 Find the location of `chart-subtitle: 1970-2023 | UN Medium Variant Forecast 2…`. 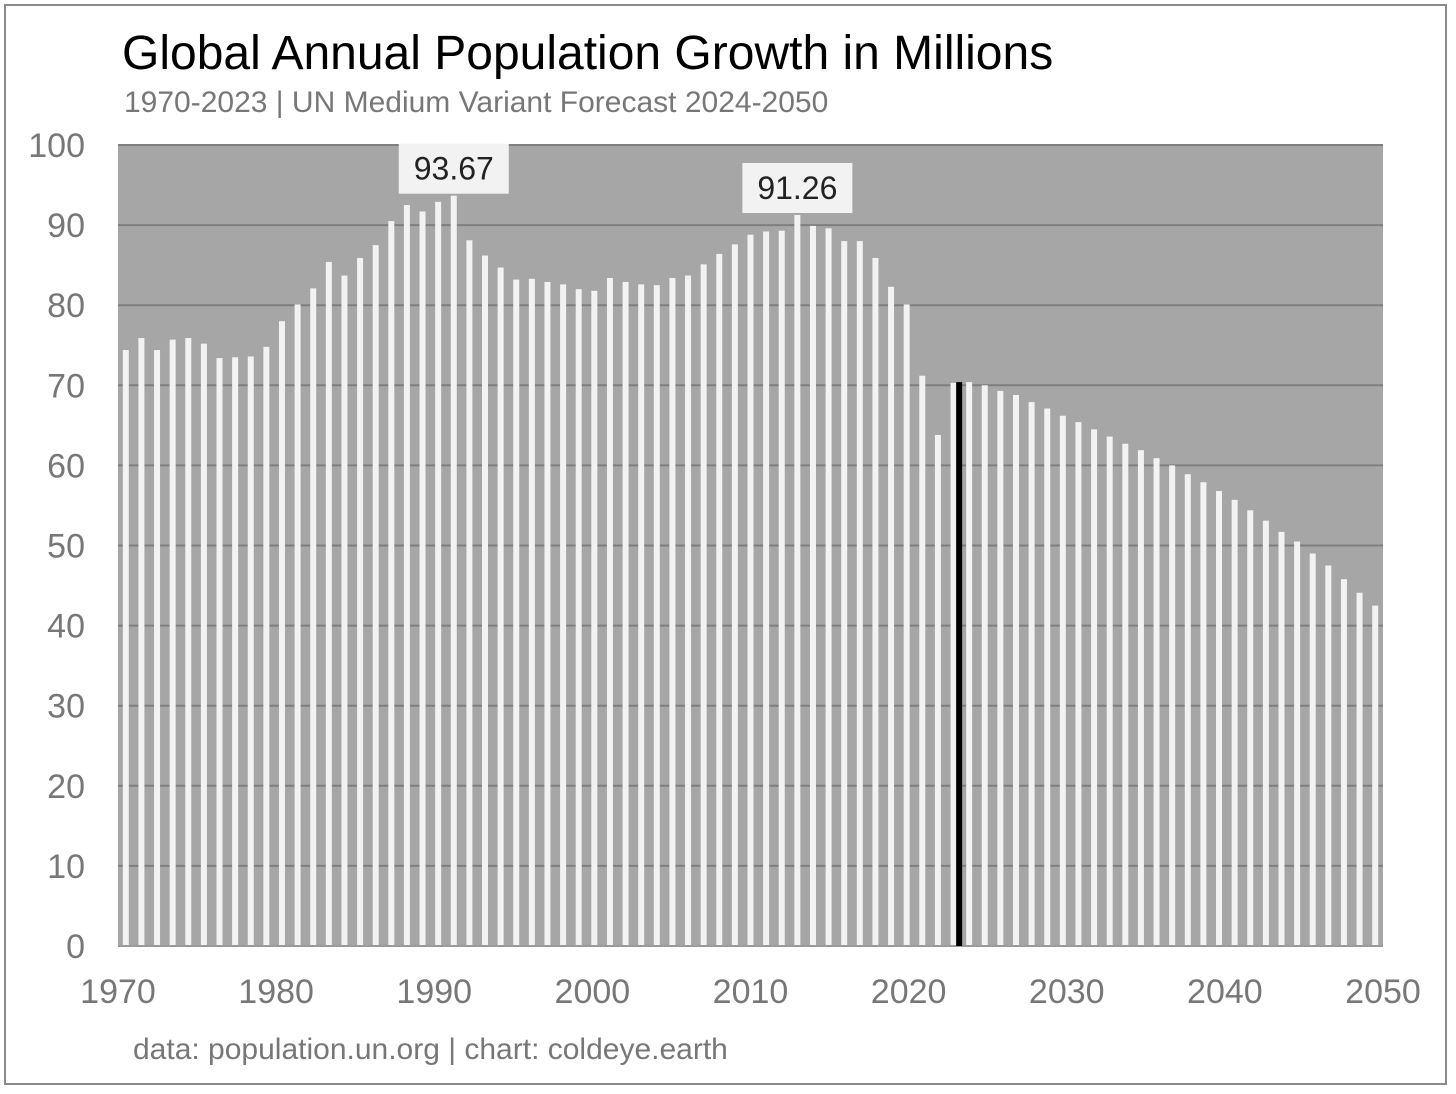

chart-subtitle: 1970-2023 | UN Medium Variant Forecast 2… is located at coordinates (476, 102).